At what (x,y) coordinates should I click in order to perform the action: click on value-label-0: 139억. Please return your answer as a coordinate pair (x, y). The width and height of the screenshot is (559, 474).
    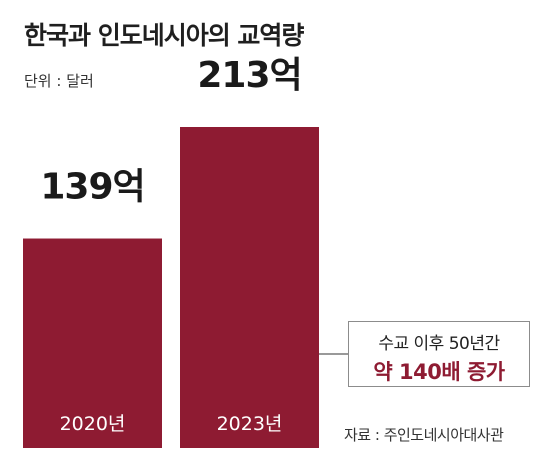
    Looking at the image, I should click on (92, 187).